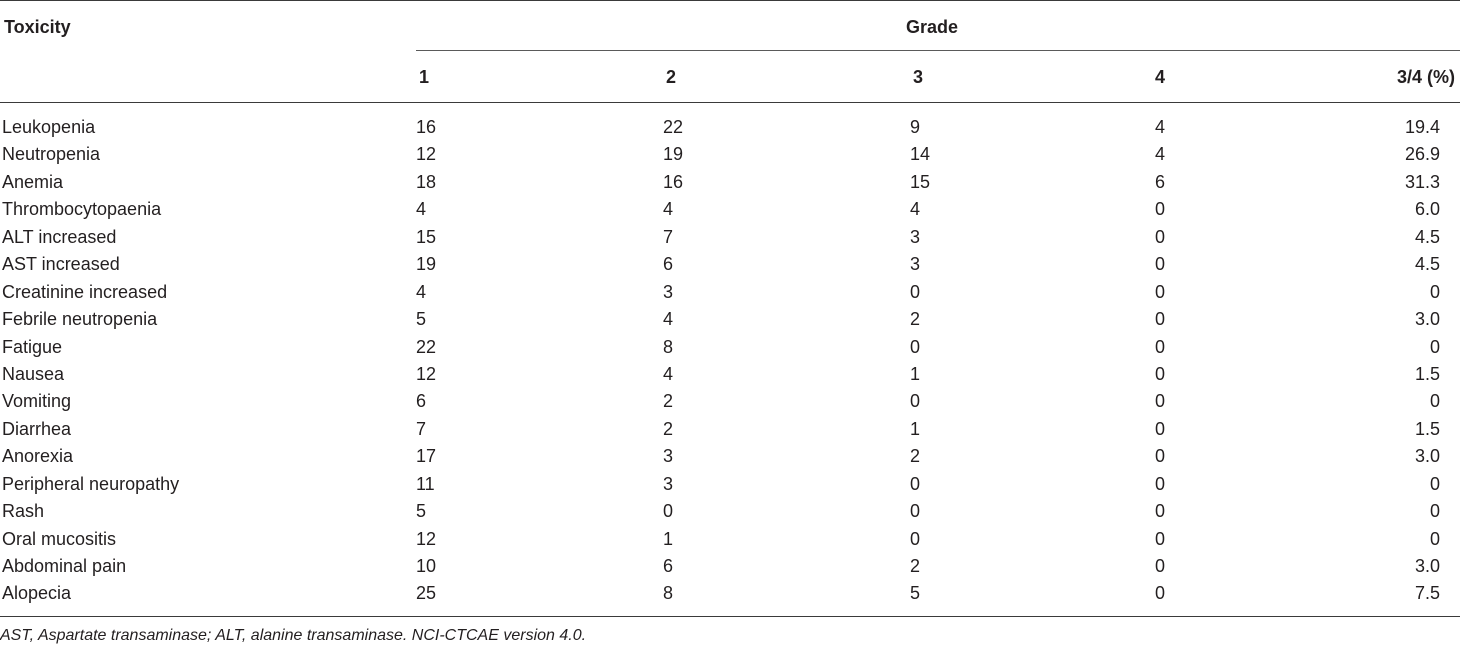 This screenshot has height=648, width=1460. Describe the element at coordinates (82, 209) in the screenshot. I see `toxicity-name-cell: Thrombocytopaenia` at that location.